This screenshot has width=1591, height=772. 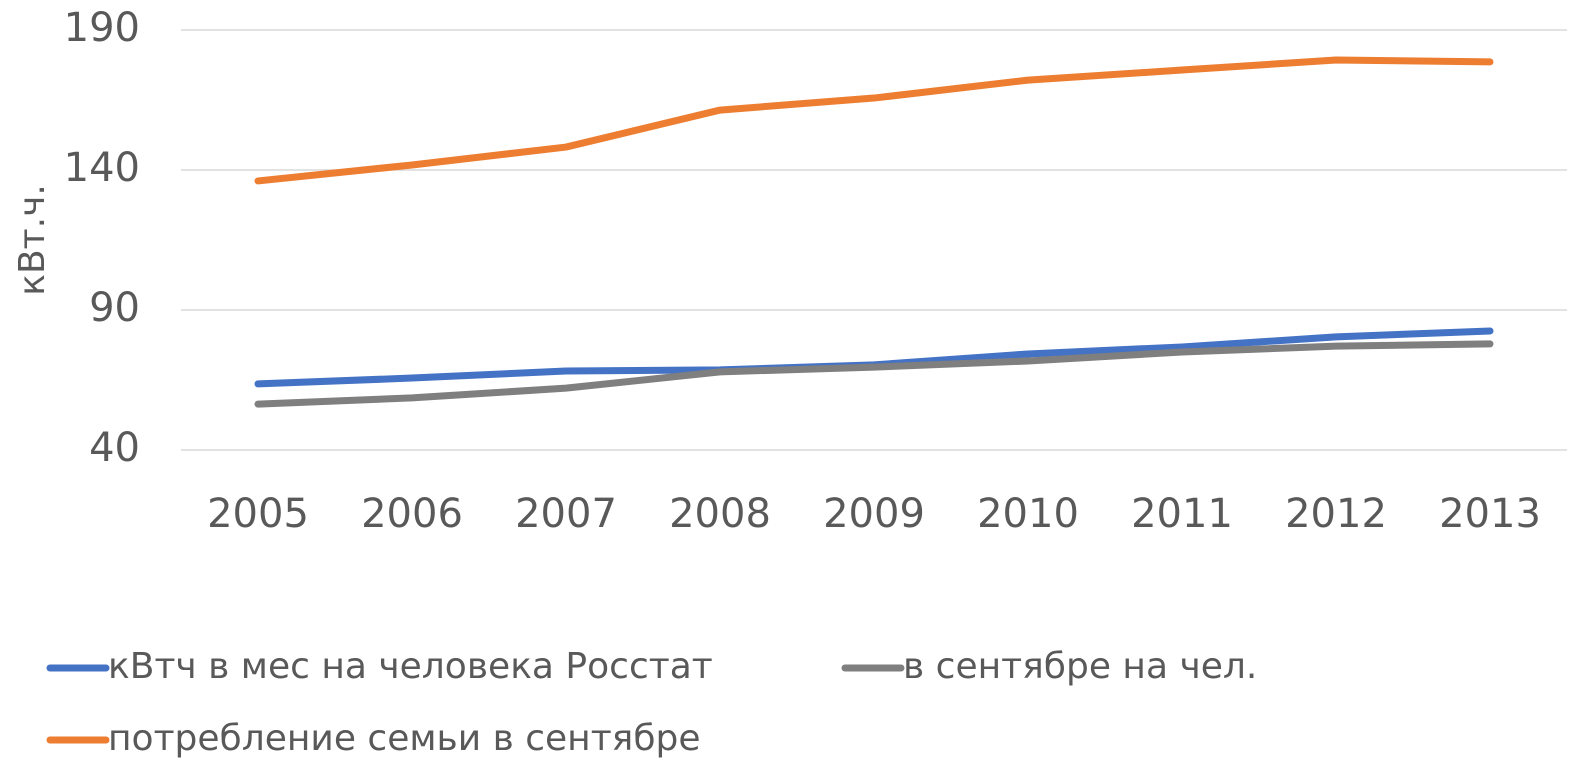 I want to click on legend-label: кВтч в мес на человека Росстат, so click(x=410, y=666).